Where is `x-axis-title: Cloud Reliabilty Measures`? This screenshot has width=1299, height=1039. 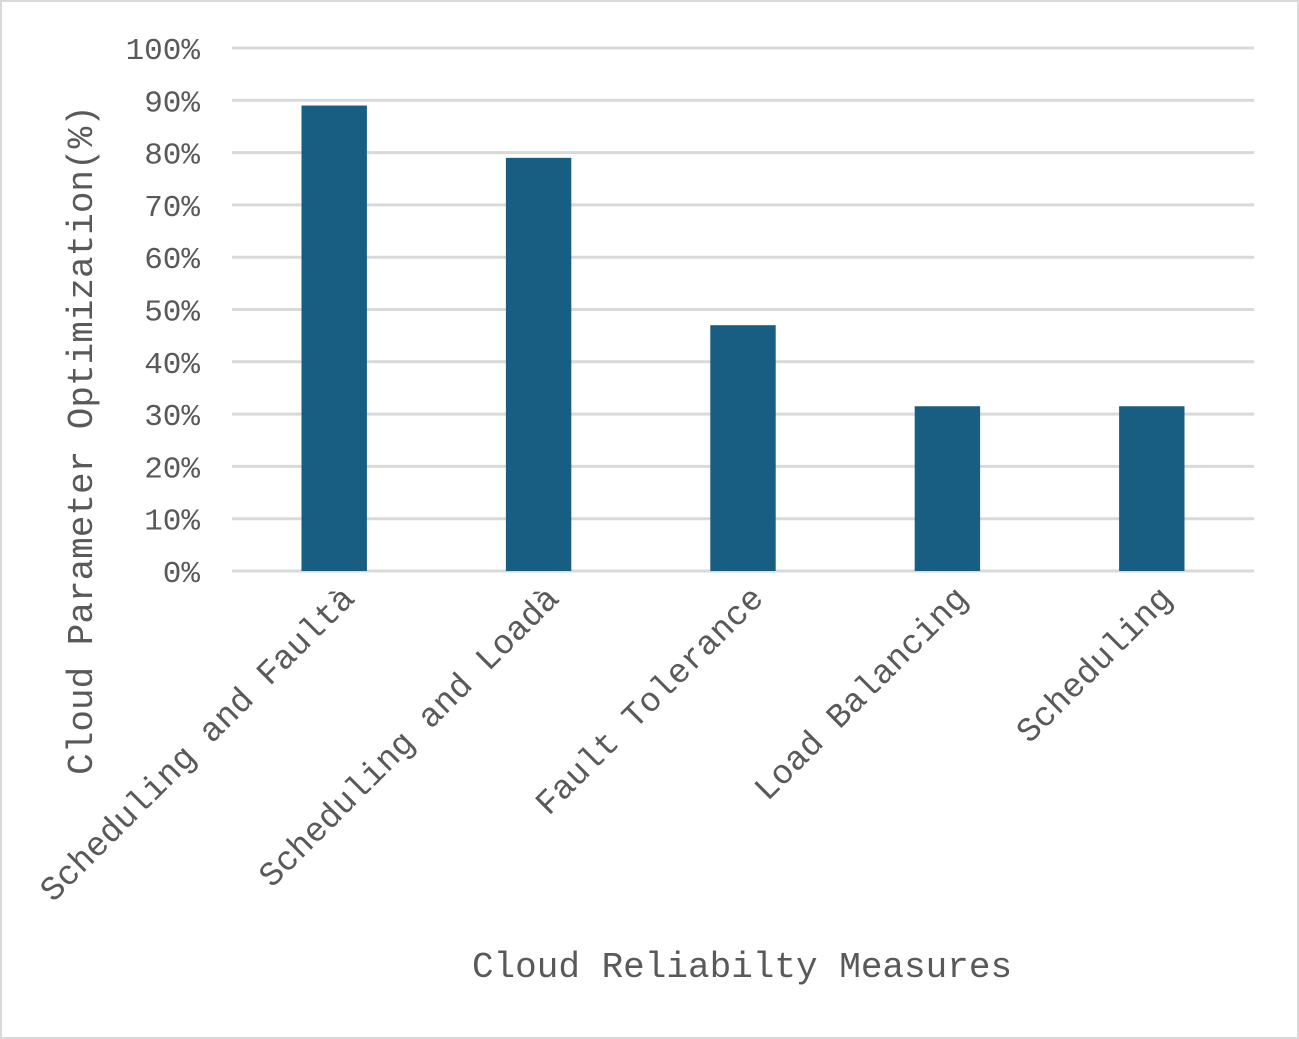
x-axis-title: Cloud Reliabilty Measures is located at coordinates (742, 967).